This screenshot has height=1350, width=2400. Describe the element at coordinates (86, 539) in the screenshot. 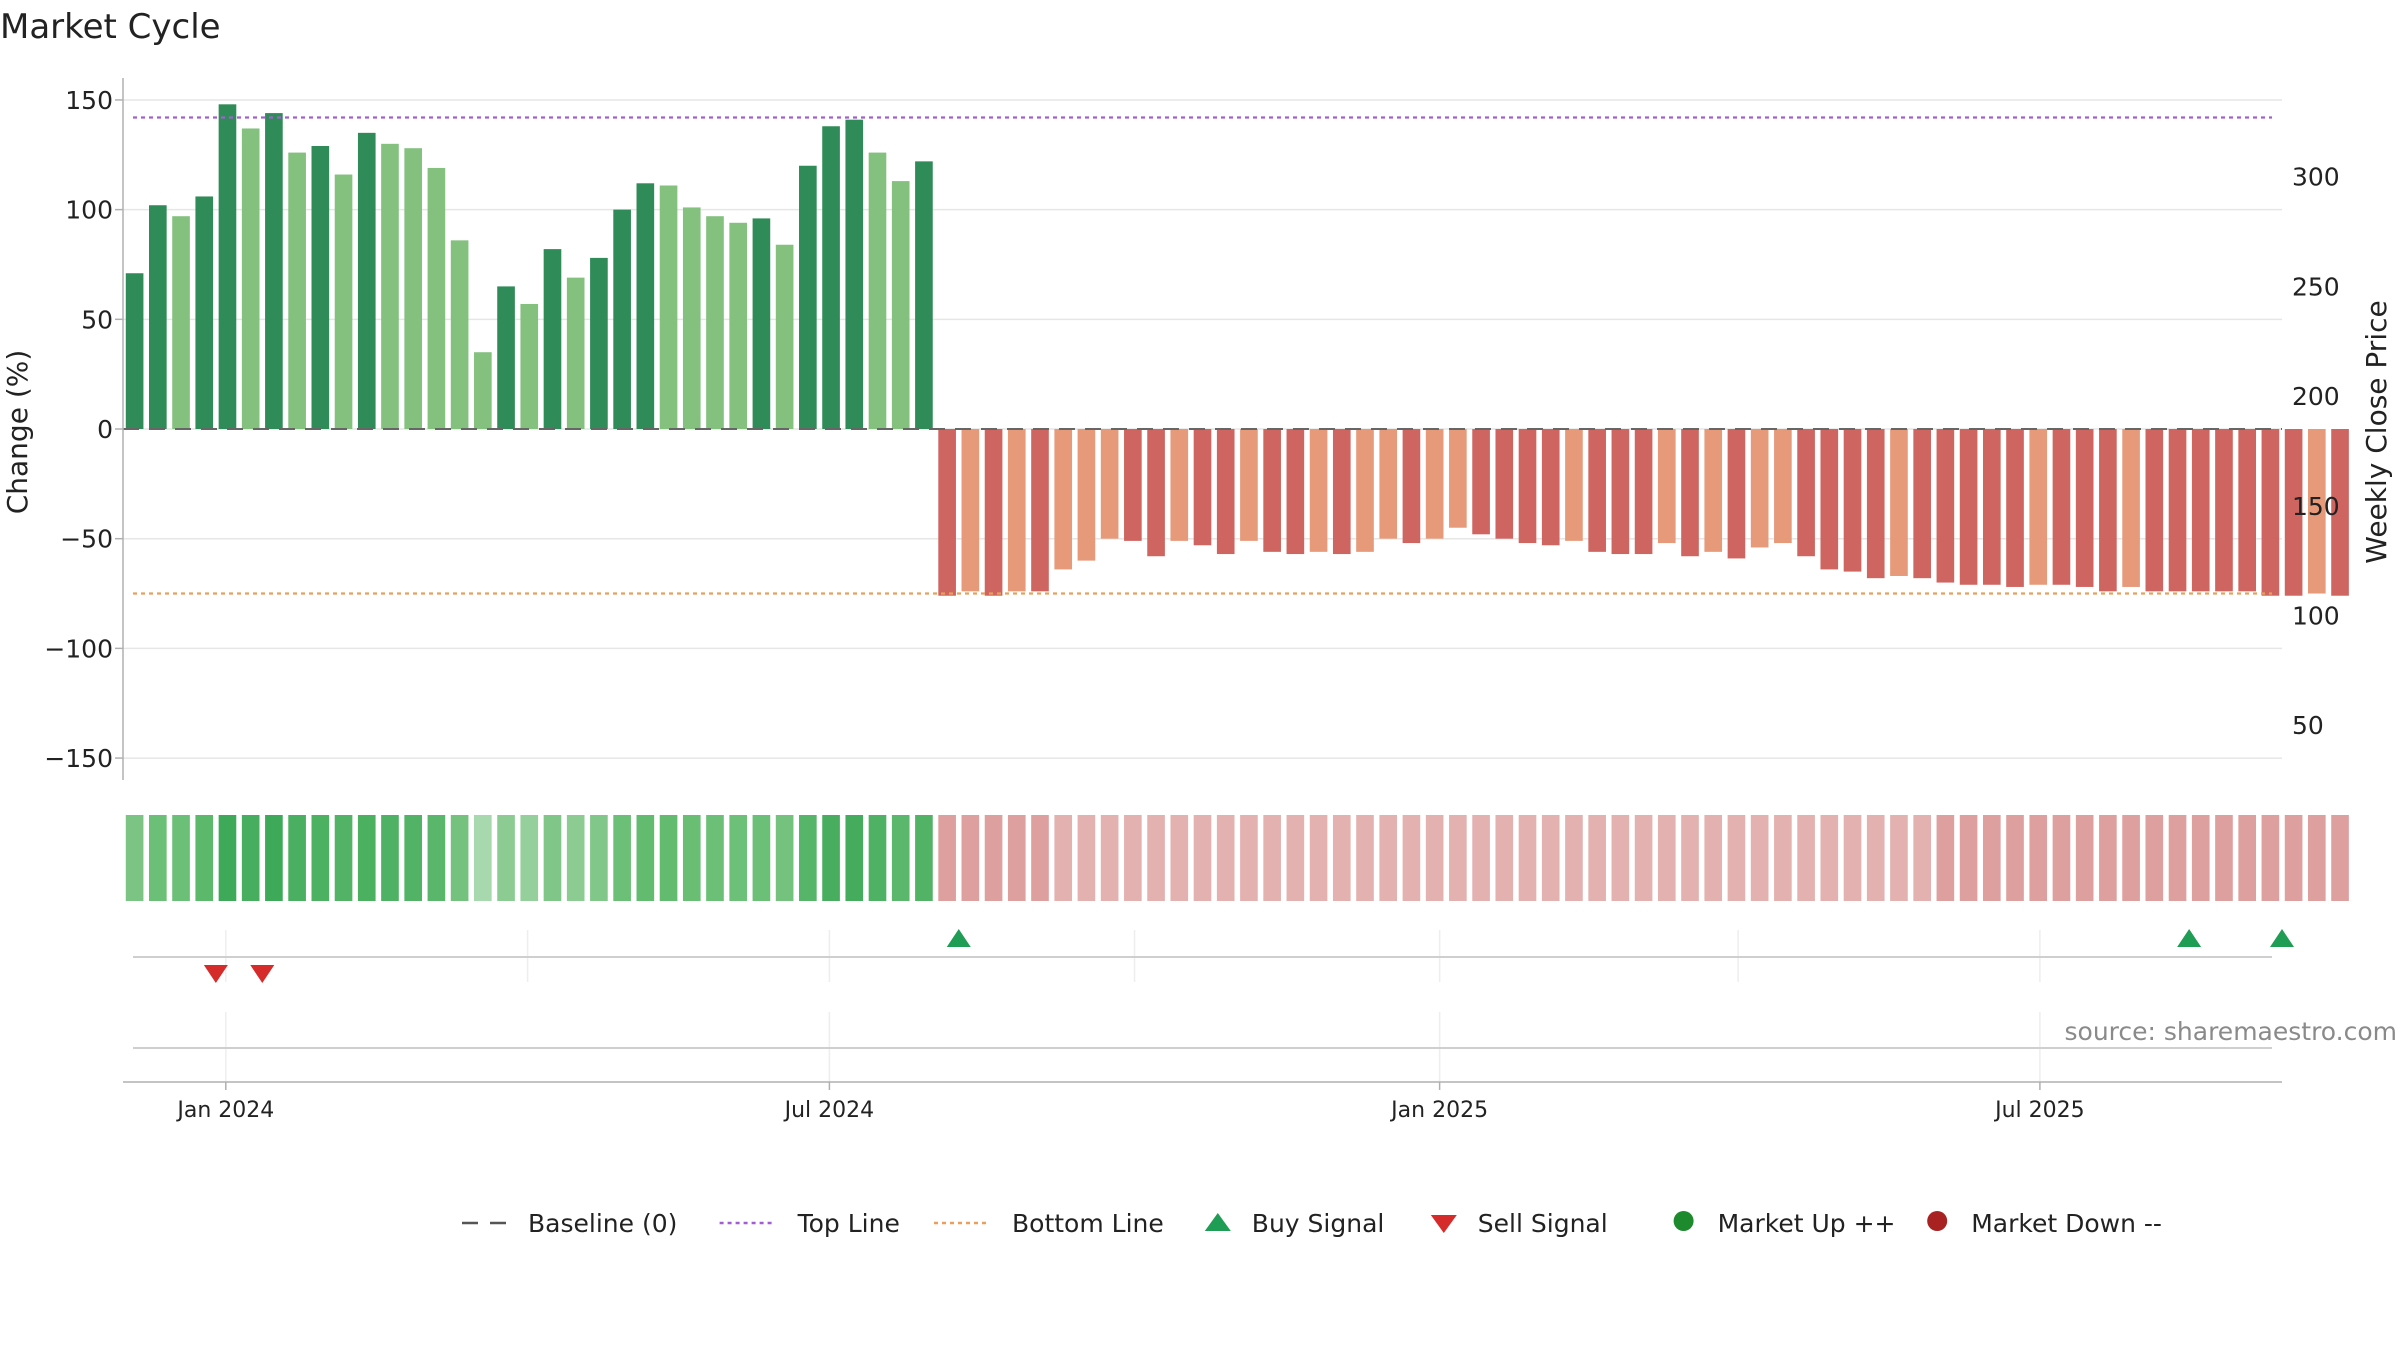

I see `y-tick-label: −50` at that location.